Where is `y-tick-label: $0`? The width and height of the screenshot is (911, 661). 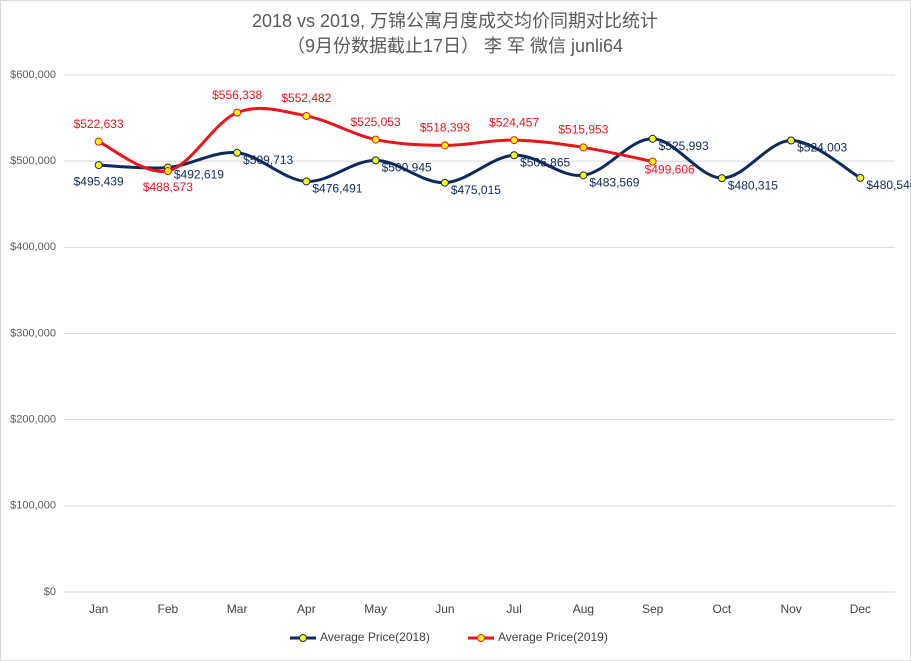
y-tick-label: $0 is located at coordinates (50, 592).